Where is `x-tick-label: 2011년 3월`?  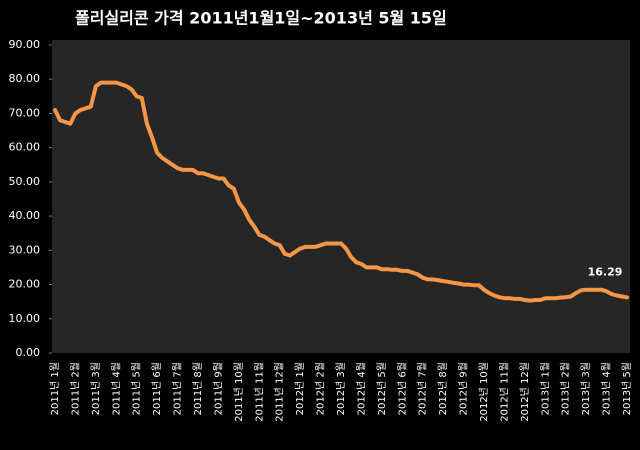 x-tick-label: 2011년 3월 is located at coordinates (96, 388).